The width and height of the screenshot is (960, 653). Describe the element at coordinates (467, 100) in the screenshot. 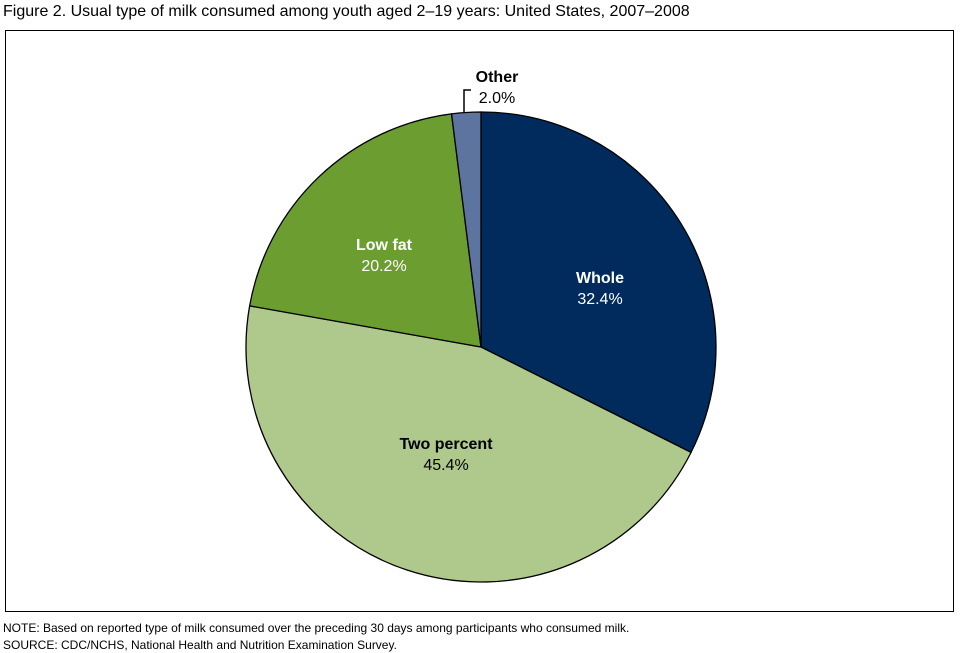

I see `leader-line-other` at that location.